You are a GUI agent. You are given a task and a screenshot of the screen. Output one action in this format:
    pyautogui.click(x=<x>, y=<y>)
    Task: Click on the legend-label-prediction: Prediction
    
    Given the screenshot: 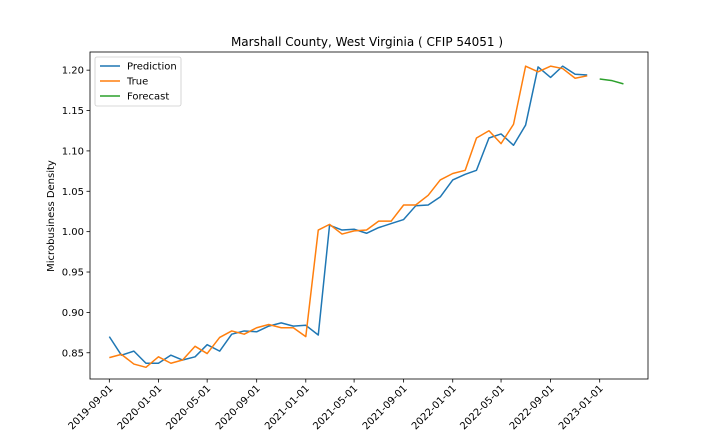 What is the action you would take?
    pyautogui.click(x=152, y=67)
    